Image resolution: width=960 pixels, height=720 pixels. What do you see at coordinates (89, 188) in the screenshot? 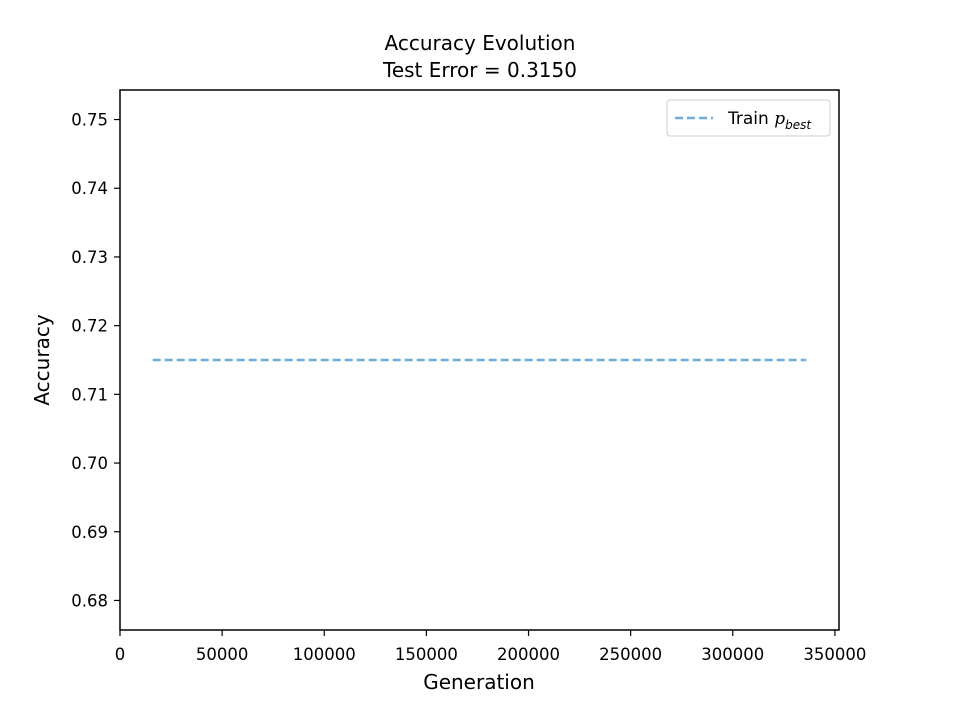
I see `y-tick-label: 0.74` at bounding box center [89, 188].